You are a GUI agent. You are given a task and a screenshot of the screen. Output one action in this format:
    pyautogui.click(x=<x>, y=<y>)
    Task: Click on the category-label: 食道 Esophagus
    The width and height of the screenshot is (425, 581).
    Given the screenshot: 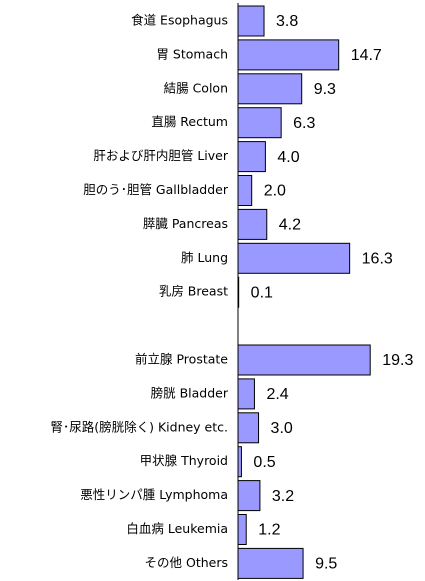 What is the action you would take?
    pyautogui.click(x=179, y=20)
    